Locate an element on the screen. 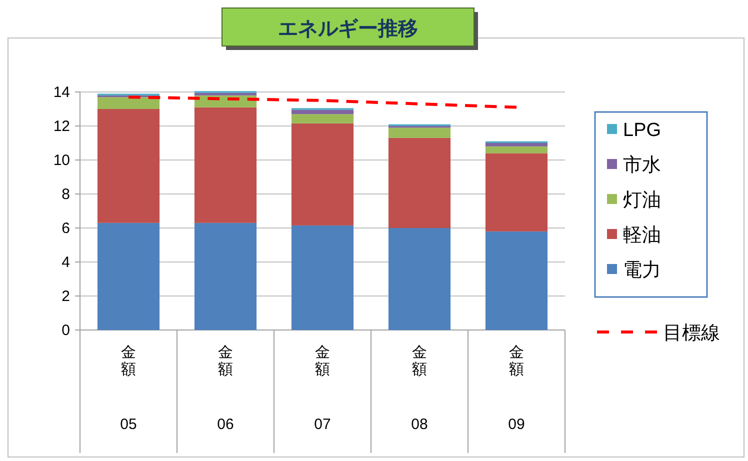  category-label: 金額 05 is located at coordinates (128, 388).